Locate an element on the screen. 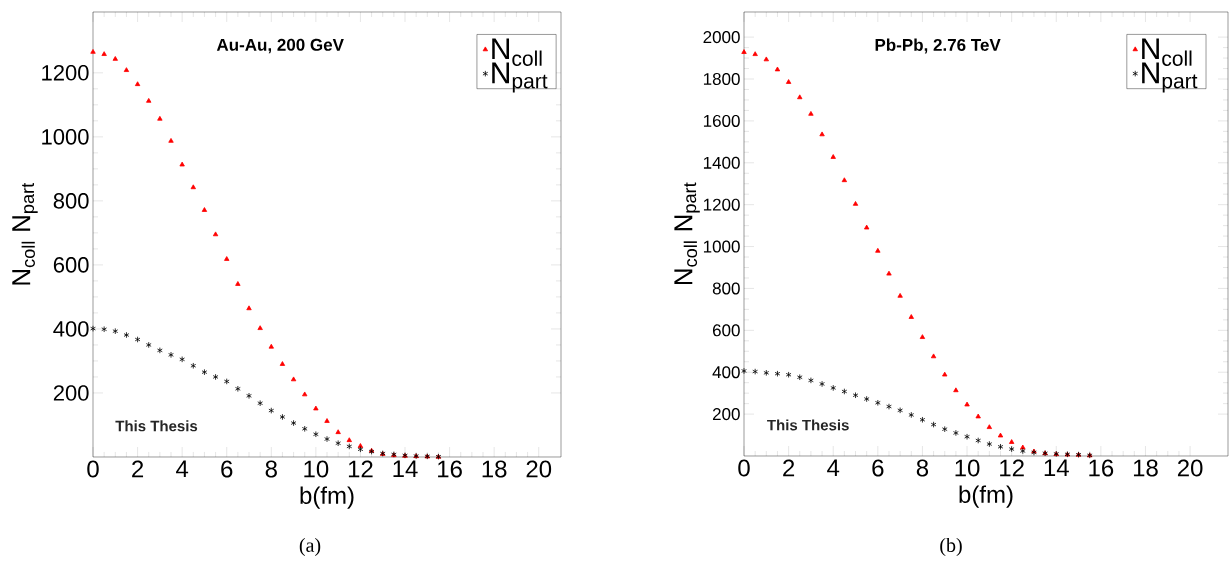 The height and width of the screenshot is (569, 1229). y-tick-label: 1400 is located at coordinates (721, 162).